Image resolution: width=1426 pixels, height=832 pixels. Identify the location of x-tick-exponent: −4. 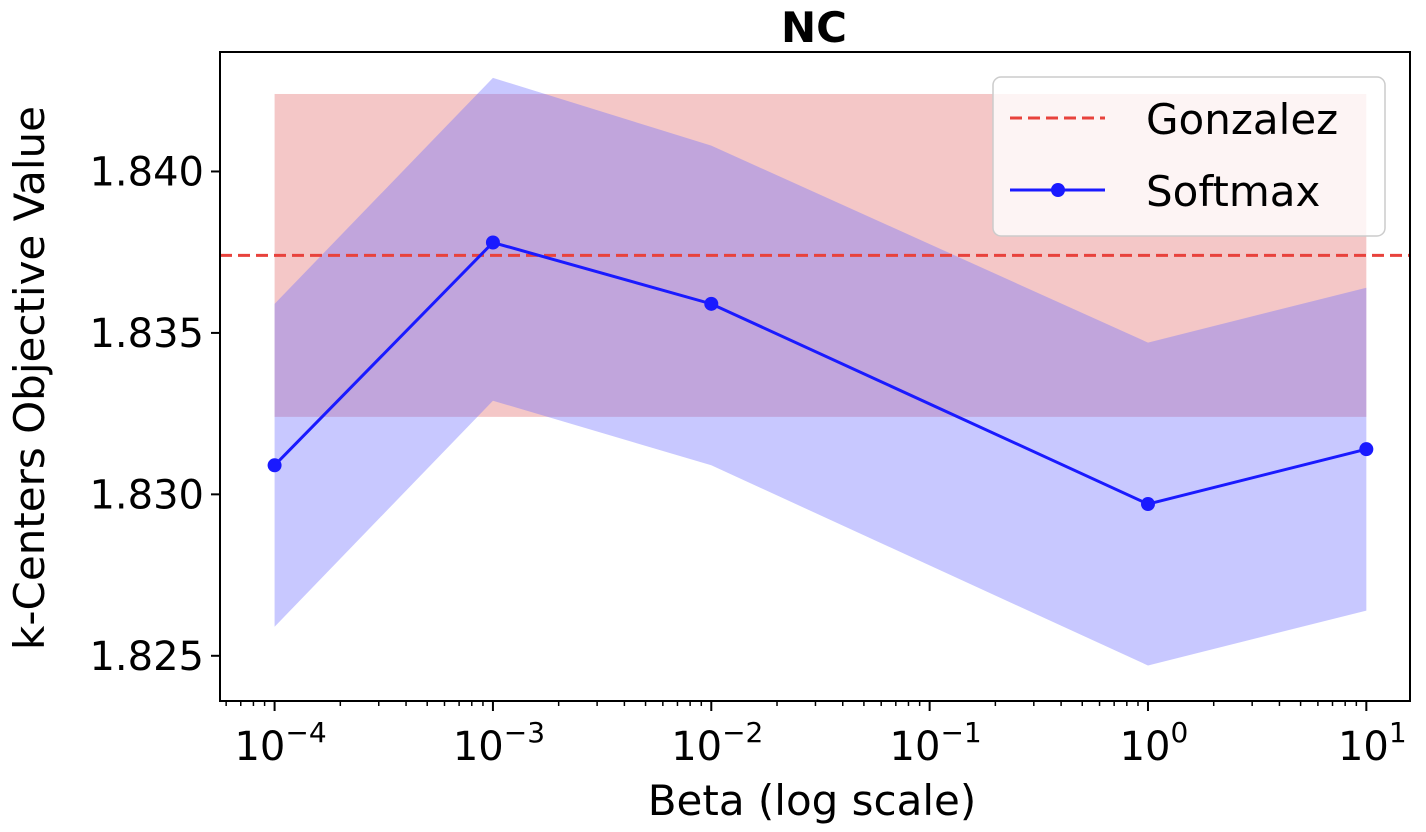
(305, 732).